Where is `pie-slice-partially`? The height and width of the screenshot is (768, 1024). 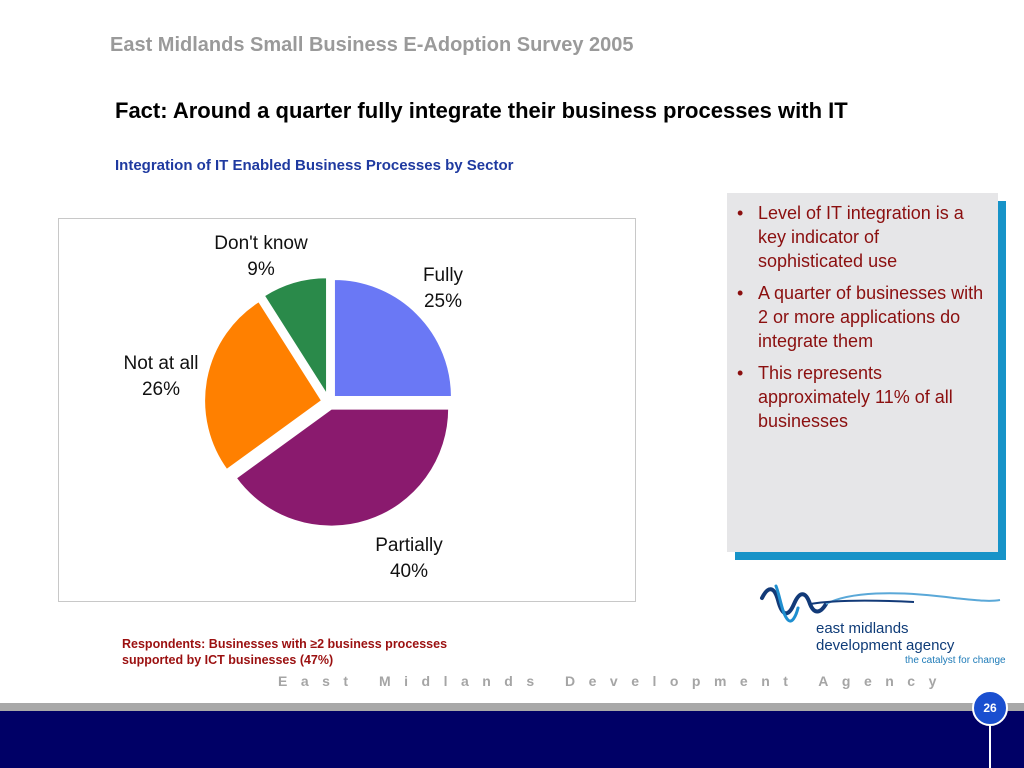 pie-slice-partially is located at coordinates (342, 467).